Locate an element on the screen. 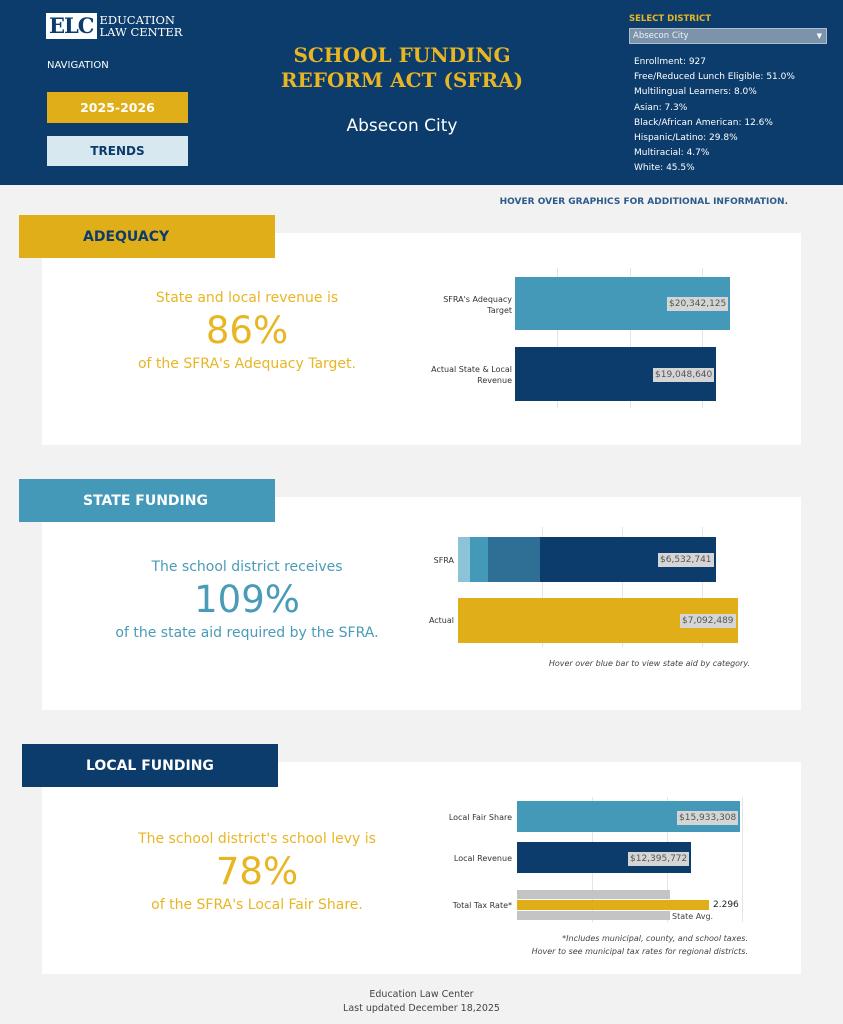 This screenshot has height=1024, width=843. local-revenue-label: Local Revenue is located at coordinates (482, 858).